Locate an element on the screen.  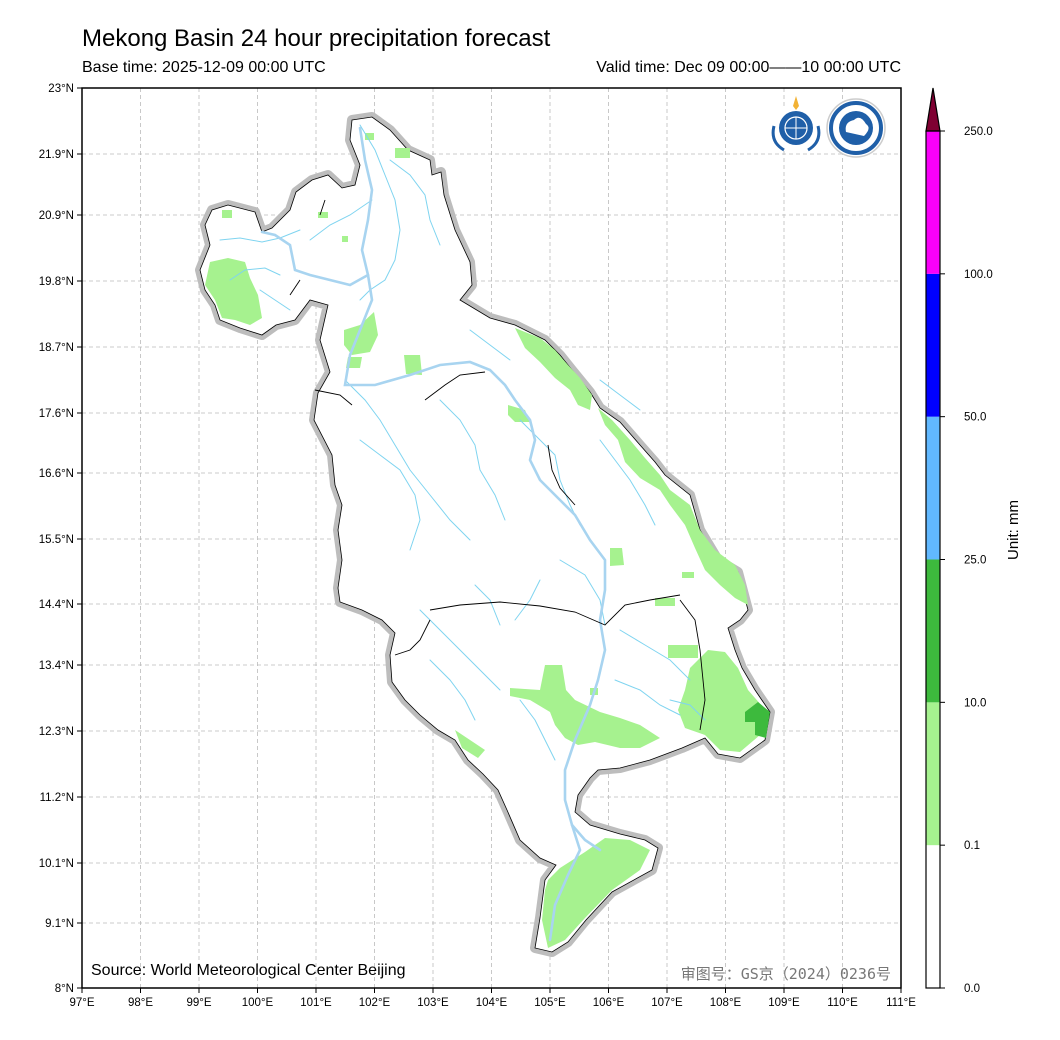
colorbar: 0.0 0.1 10.0 25.0 50.0 100.0 250.0 is located at coordinates (959, 541).